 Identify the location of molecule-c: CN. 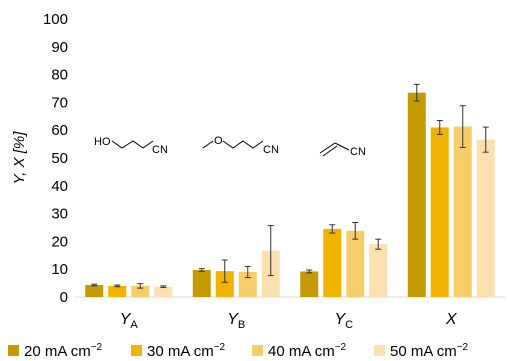
(342, 150).